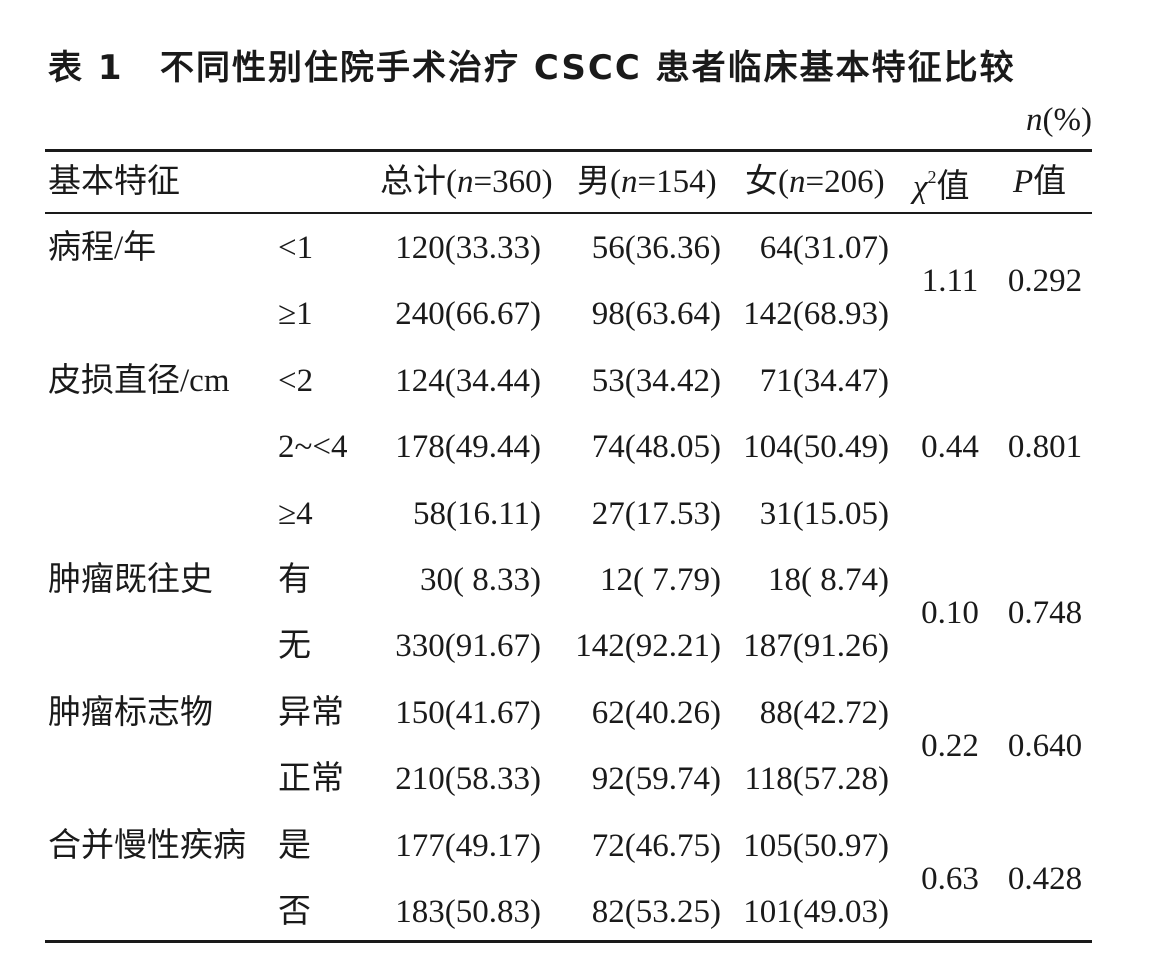  I want to click on cell-female: 104(50.49), so click(816, 447).